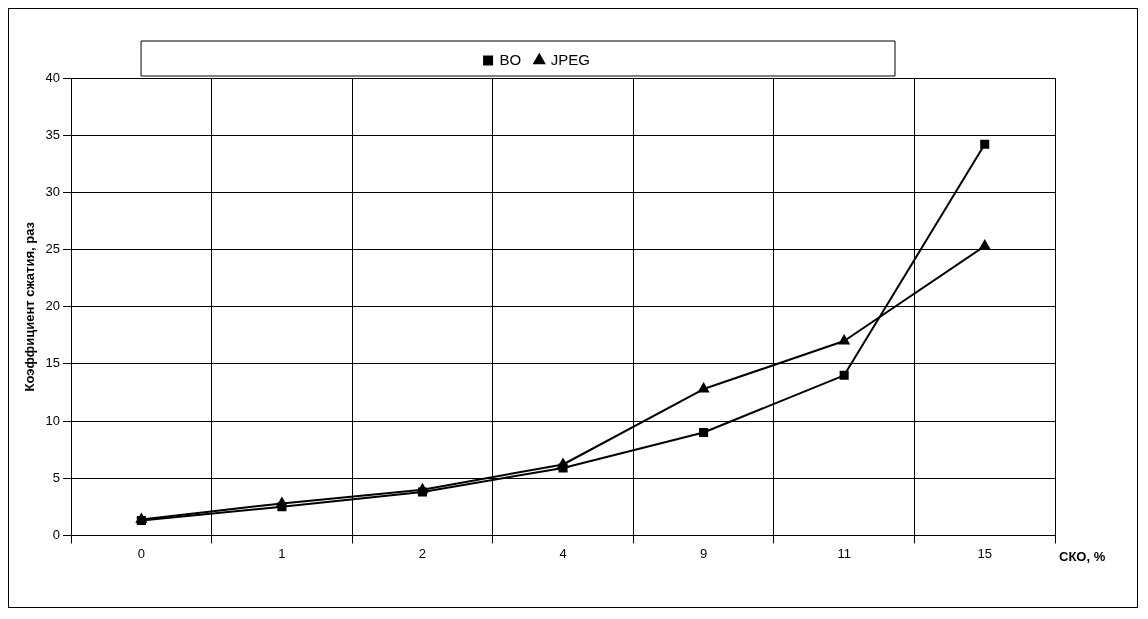 Image resolution: width=1148 pixels, height=619 pixels. Describe the element at coordinates (844, 553) in the screenshot. I see `x-tick-label: 11` at that location.